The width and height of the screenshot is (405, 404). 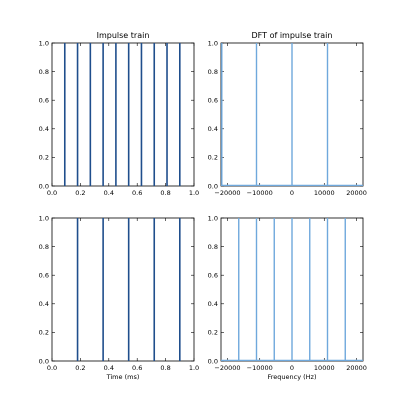 What do you see at coordinates (291, 377) in the screenshot?
I see `x-axis-label: Frequency (Hz)` at bounding box center [291, 377].